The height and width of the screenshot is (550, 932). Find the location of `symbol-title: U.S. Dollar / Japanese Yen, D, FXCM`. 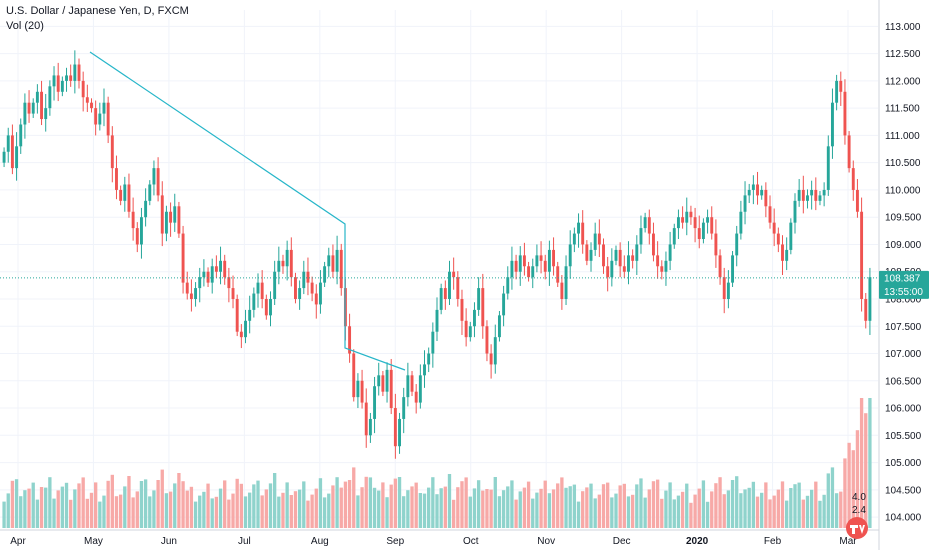

symbol-title: U.S. Dollar / Japanese Yen, D, FXCM is located at coordinates (97, 11).